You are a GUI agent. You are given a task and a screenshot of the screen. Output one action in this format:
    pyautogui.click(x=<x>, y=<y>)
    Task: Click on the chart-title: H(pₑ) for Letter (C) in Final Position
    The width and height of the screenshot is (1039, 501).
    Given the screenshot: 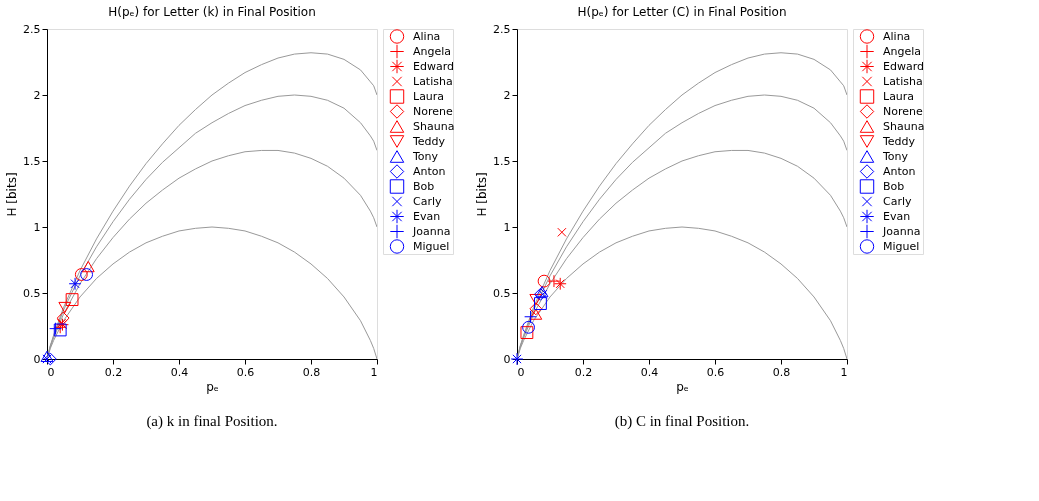 What is the action you would take?
    pyautogui.click(x=682, y=12)
    